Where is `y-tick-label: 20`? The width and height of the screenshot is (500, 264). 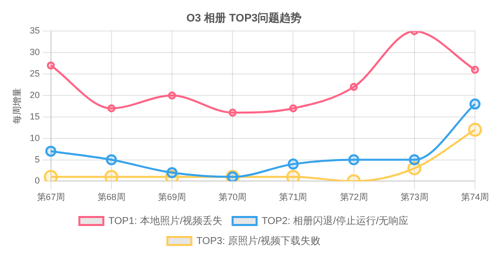
y-tick-label: 20 is located at coordinates (35, 95).